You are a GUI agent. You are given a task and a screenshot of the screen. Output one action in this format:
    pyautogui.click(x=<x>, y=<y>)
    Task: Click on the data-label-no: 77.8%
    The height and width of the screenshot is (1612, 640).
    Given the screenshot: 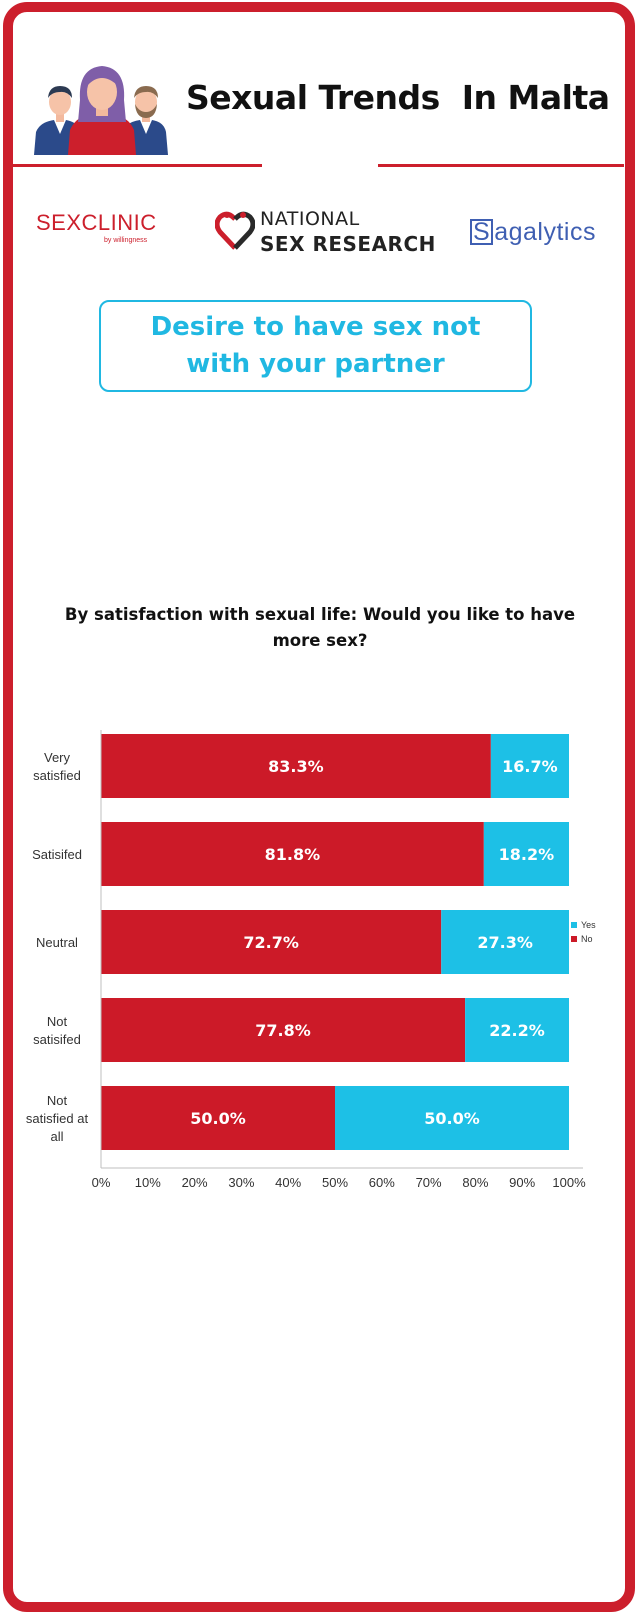 What is the action you would take?
    pyautogui.click(x=283, y=1030)
    